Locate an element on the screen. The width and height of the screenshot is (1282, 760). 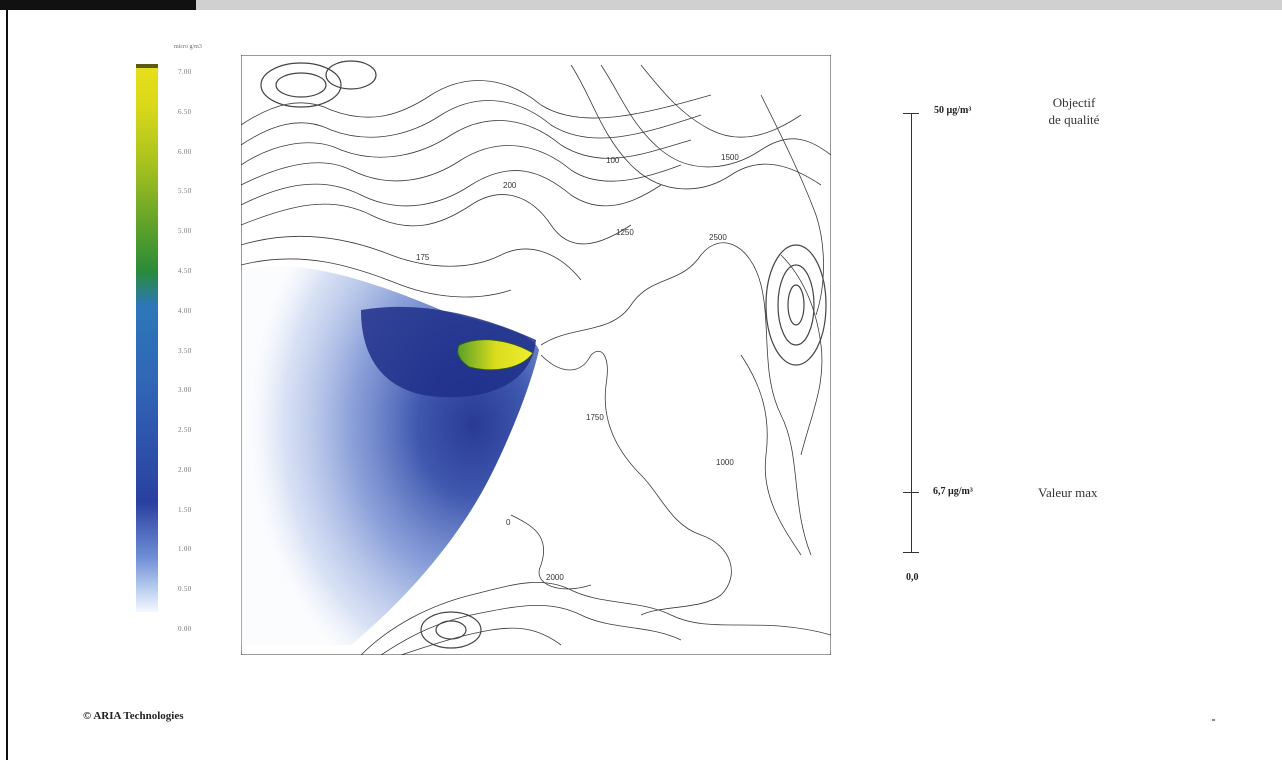
legend-tick-label: 0.00 is located at coordinates (184, 629).